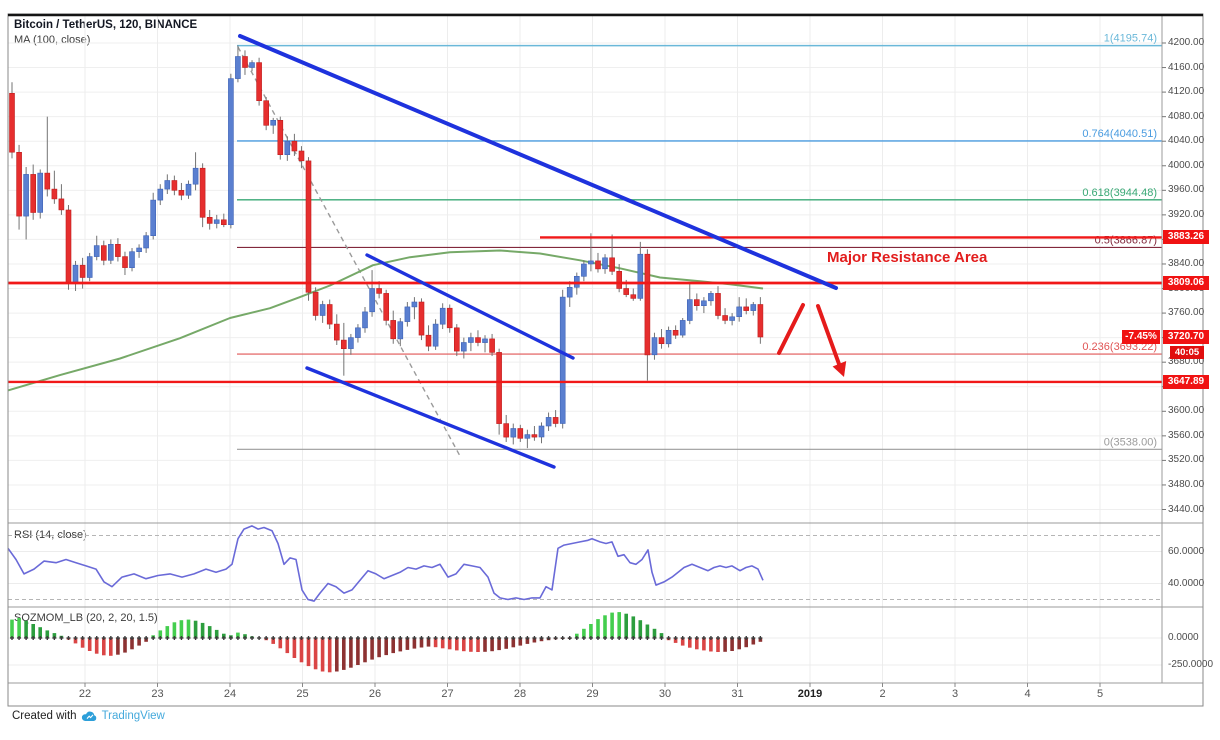 Image resolution: width=1220 pixels, height=740 pixels. Describe the element at coordinates (1119, 347) in the screenshot. I see `fib-level-label: 0.236(3693.22)` at that location.